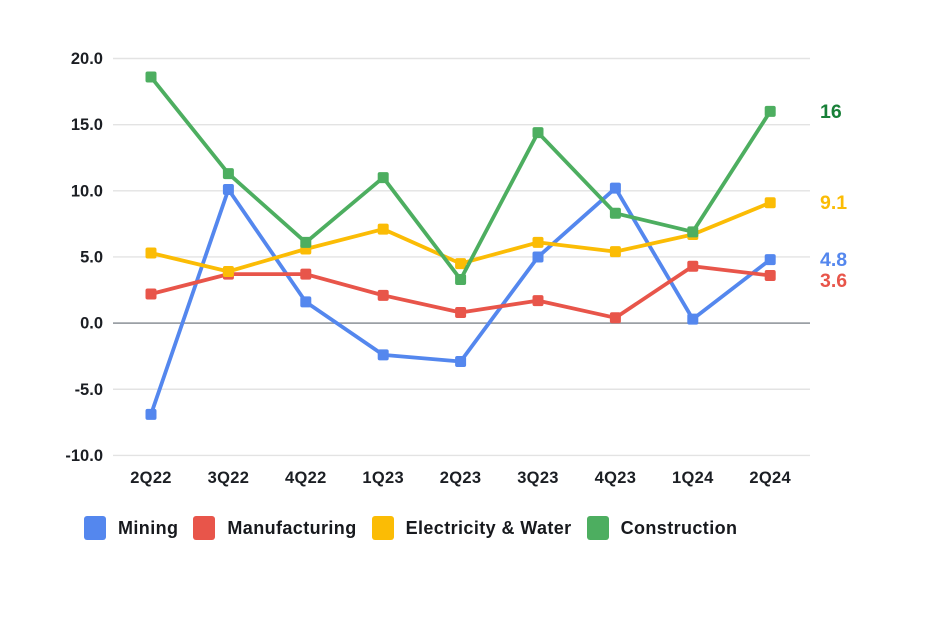 The image size is (930, 620). What do you see at coordinates (87, 59) in the screenshot?
I see `y-tick-label: 20.0` at bounding box center [87, 59].